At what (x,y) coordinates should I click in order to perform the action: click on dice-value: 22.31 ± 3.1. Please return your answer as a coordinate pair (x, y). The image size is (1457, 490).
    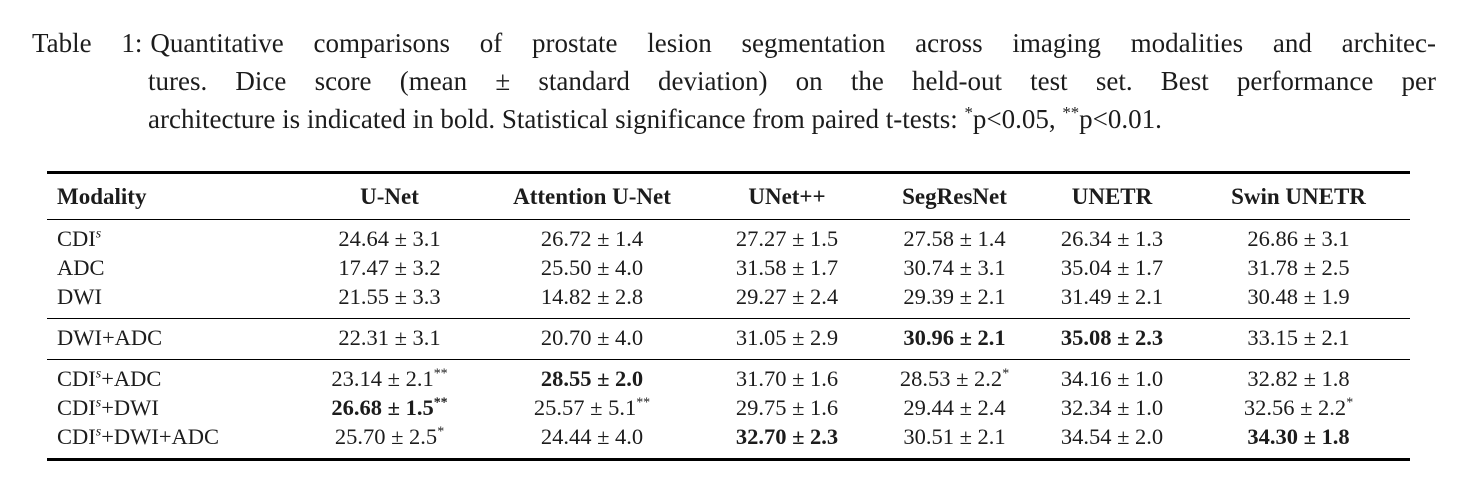
    Looking at the image, I should click on (389, 337).